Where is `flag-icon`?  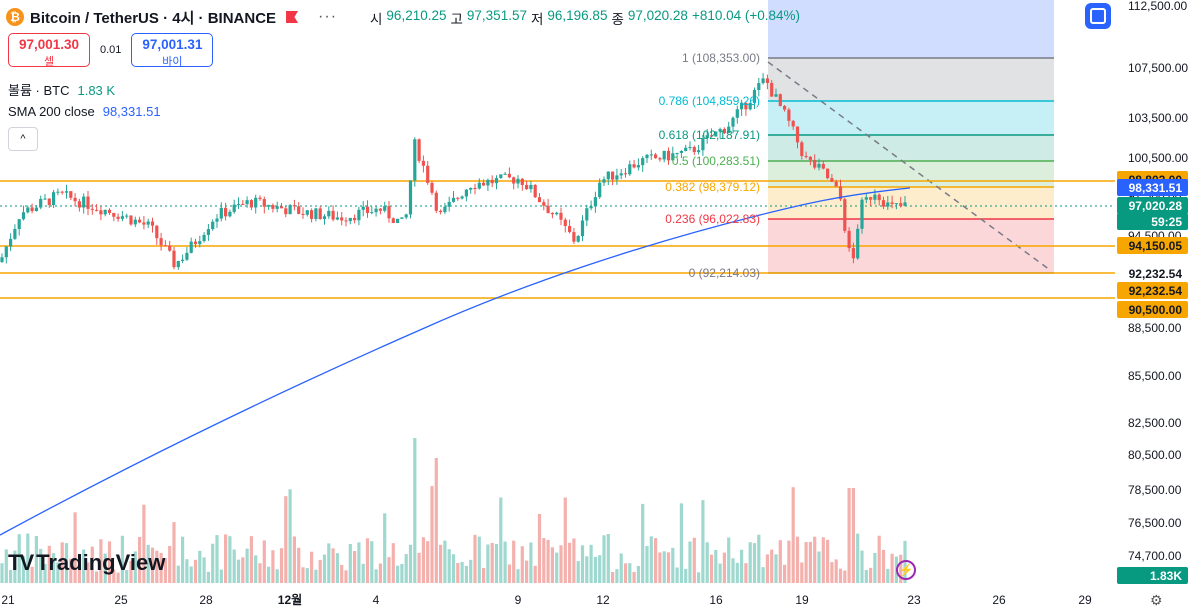 flag-icon is located at coordinates (292, 17).